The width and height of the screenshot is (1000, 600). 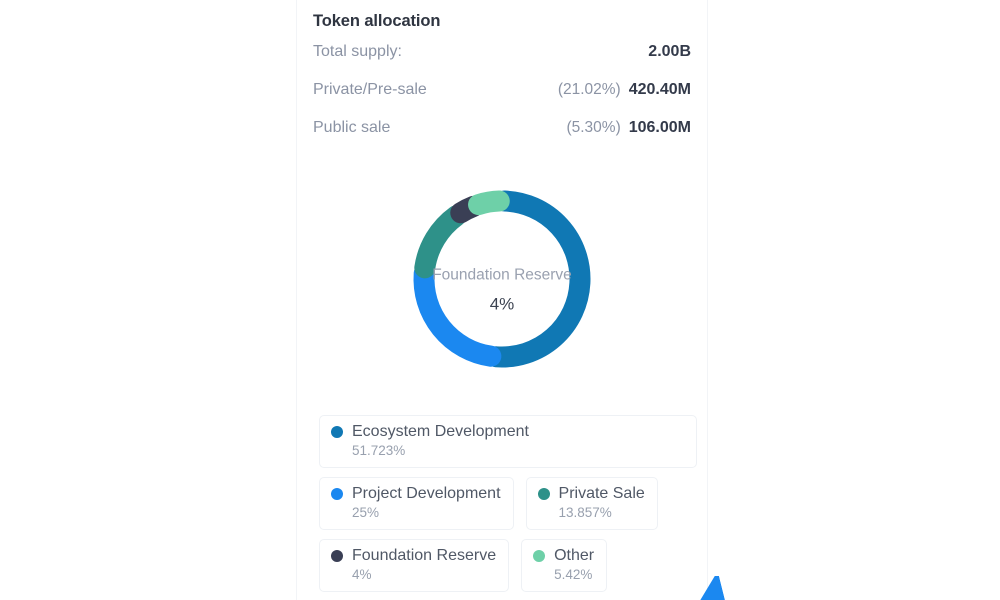 What do you see at coordinates (424, 555) in the screenshot?
I see `legend-item-label: Foundation Reserve` at bounding box center [424, 555].